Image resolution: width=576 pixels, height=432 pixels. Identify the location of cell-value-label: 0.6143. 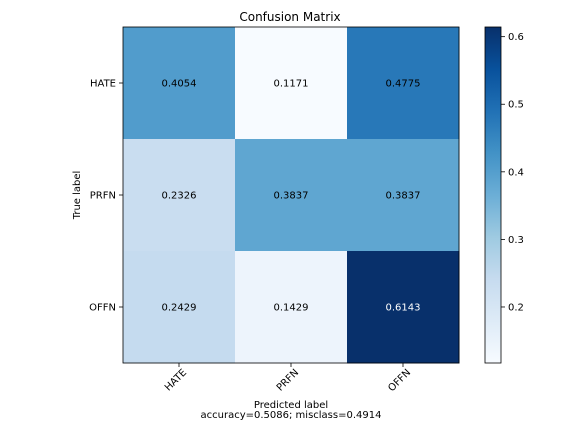
(403, 308).